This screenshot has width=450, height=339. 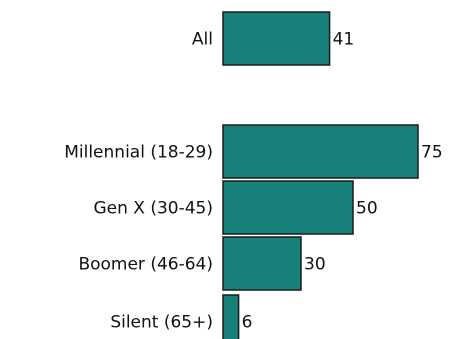 What do you see at coordinates (276, 38) in the screenshot?
I see `bar-all` at bounding box center [276, 38].